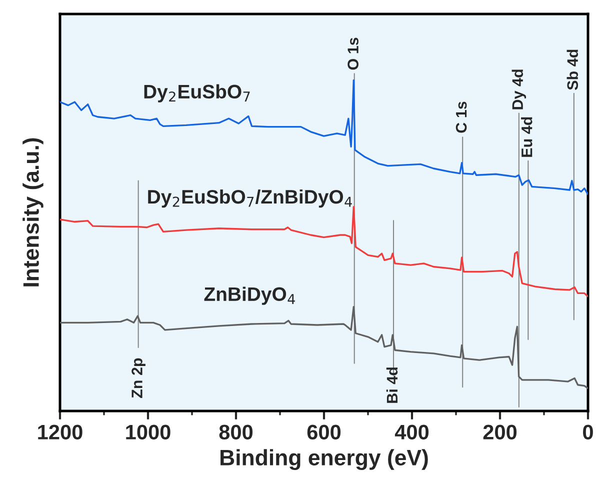  What do you see at coordinates (60, 432) in the screenshot?
I see `x-tick-label: 1200` at bounding box center [60, 432].